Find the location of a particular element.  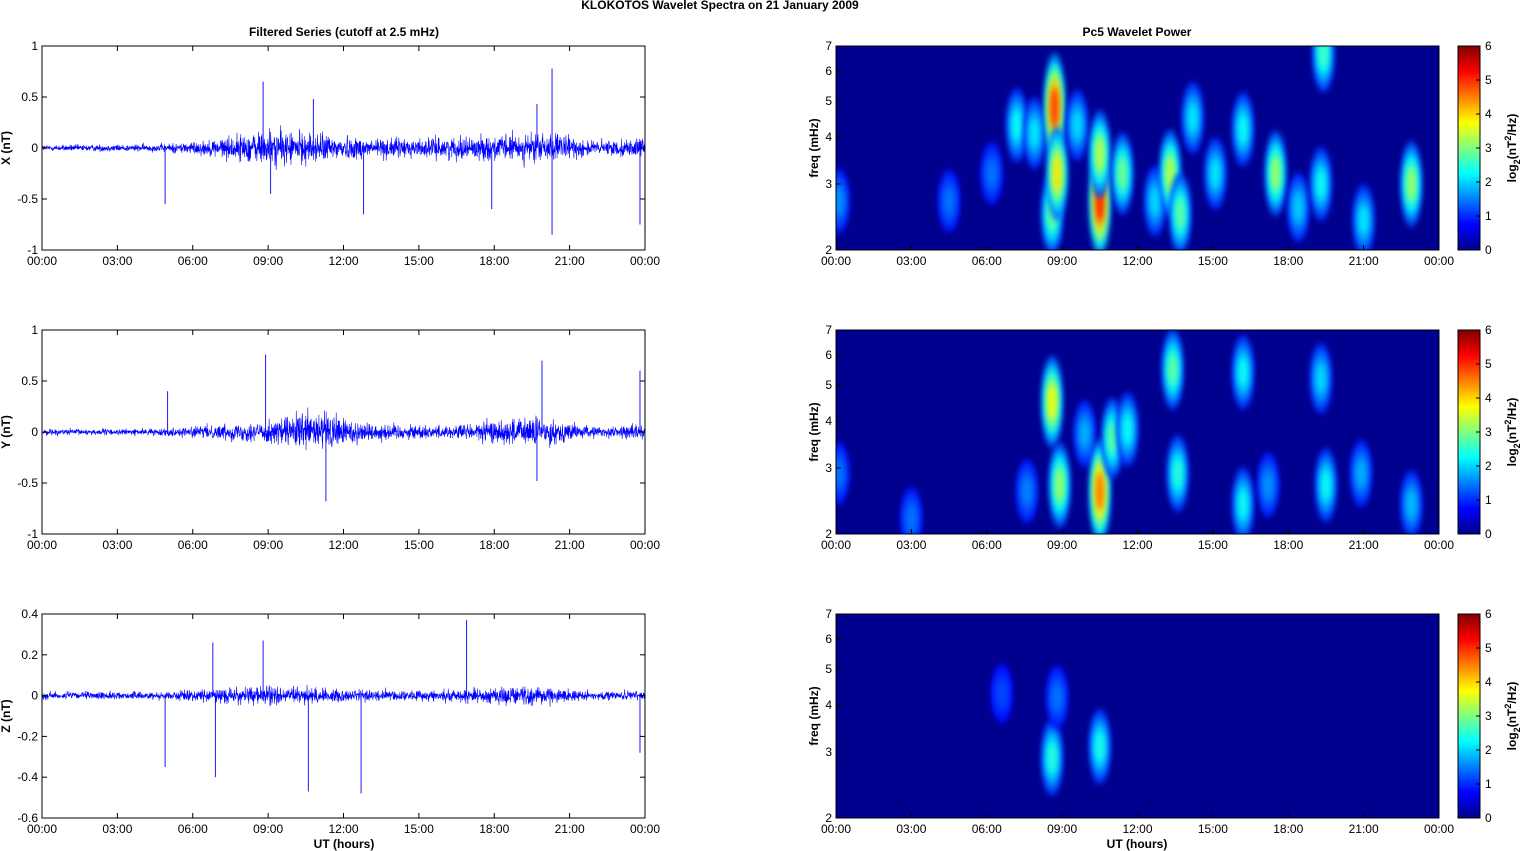

left-column-title: Filtered Series (cutoff at 2.5 mHz) is located at coordinates (344, 32).